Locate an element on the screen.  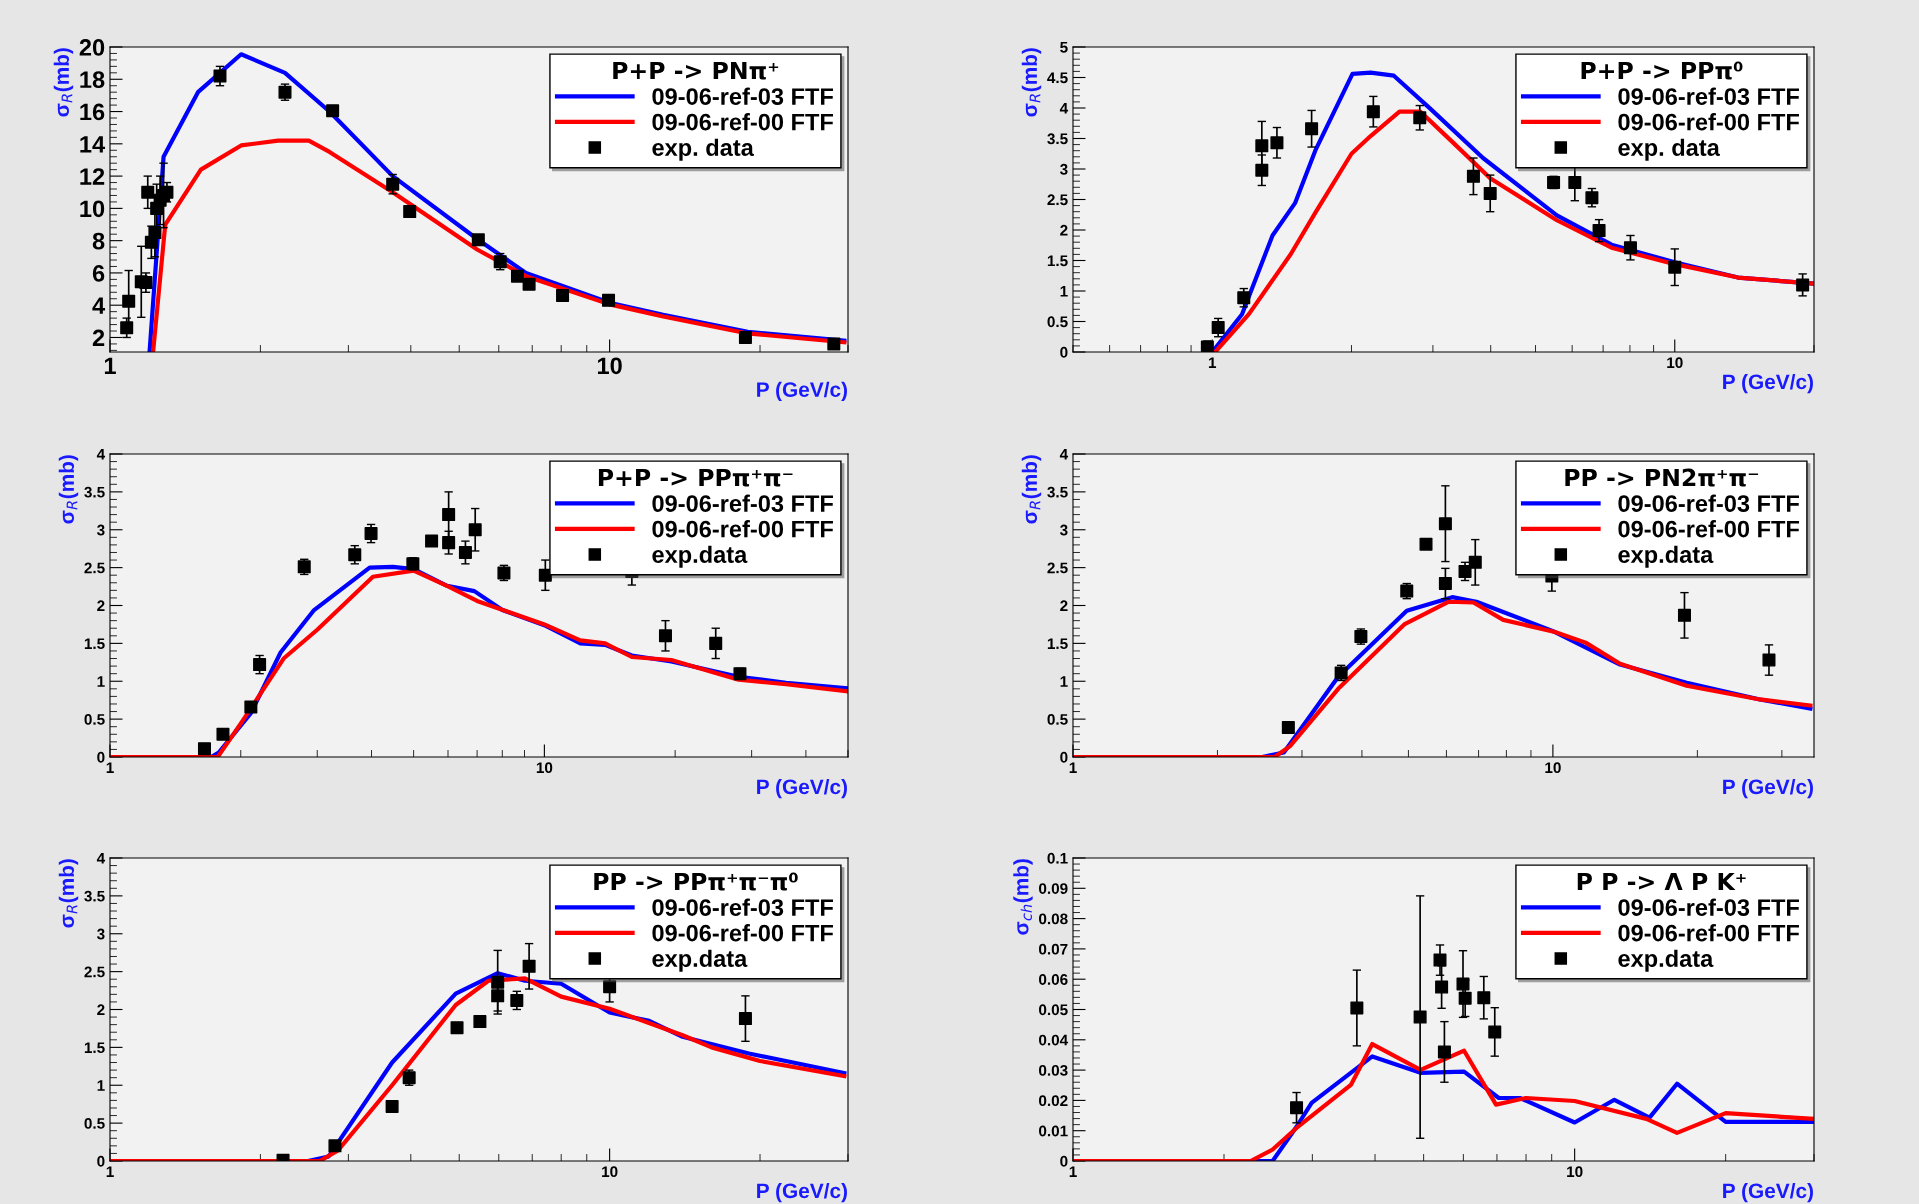
y-tick-label: 20 is located at coordinates (92, 47).